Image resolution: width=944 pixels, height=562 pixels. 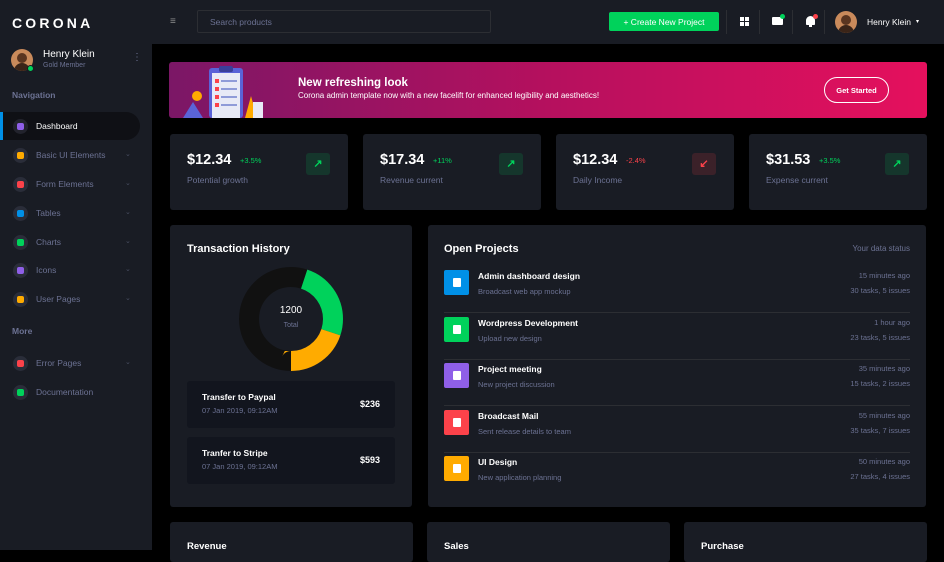 What do you see at coordinates (664, 21) in the screenshot?
I see `create-new-project-button: + Create New Project` at bounding box center [664, 21].